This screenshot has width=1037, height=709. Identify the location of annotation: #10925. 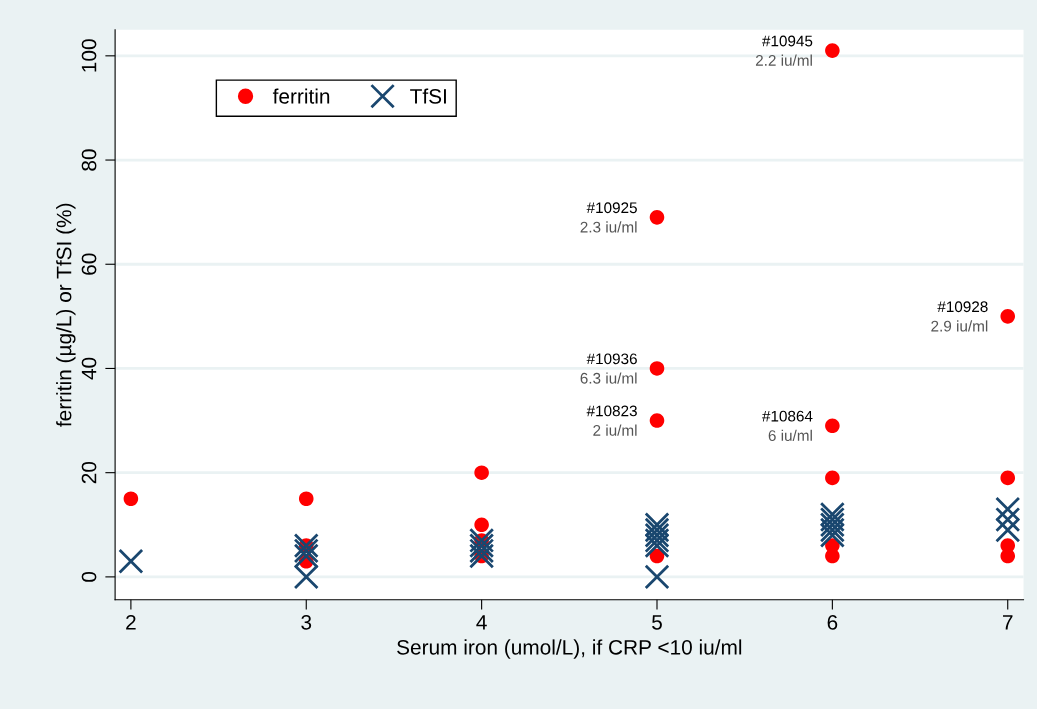
(611, 208).